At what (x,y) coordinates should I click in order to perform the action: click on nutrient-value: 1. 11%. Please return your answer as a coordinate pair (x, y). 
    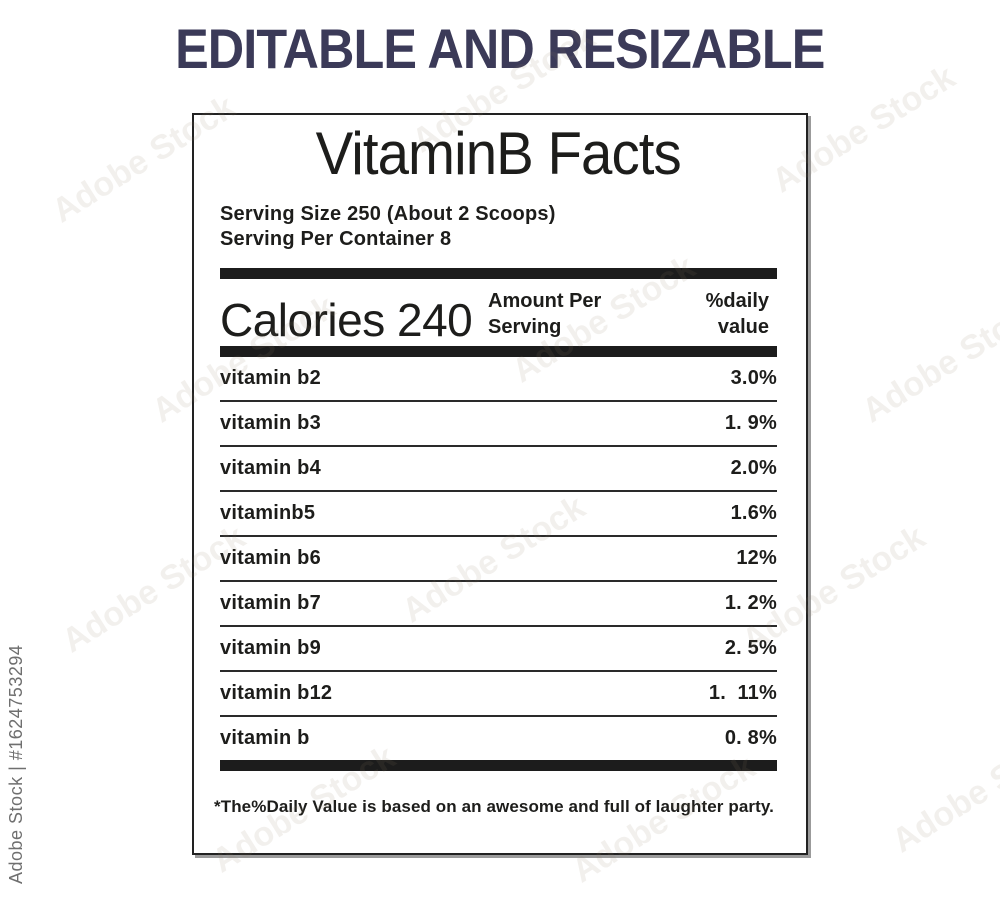
    Looking at the image, I should click on (742, 693).